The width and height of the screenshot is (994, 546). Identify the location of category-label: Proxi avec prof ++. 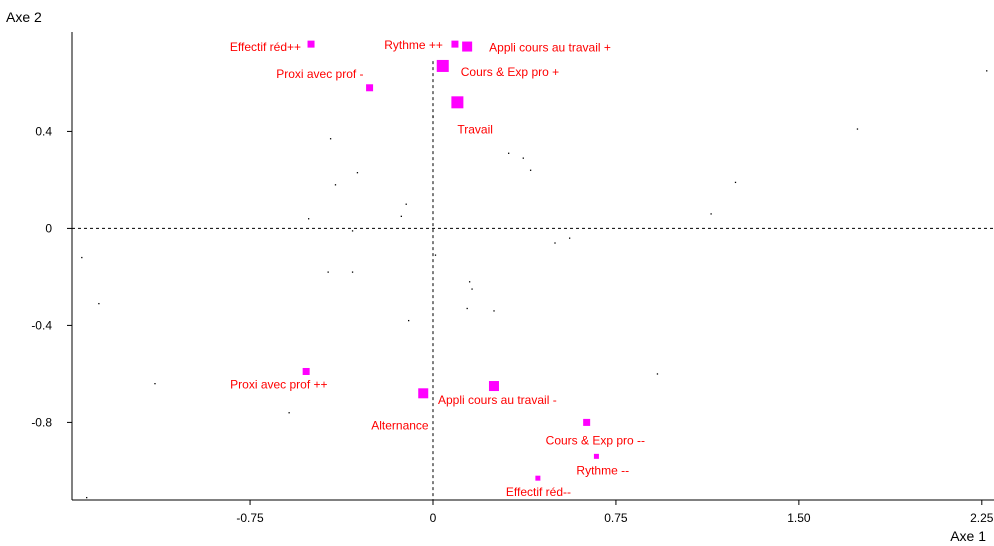
(278, 384).